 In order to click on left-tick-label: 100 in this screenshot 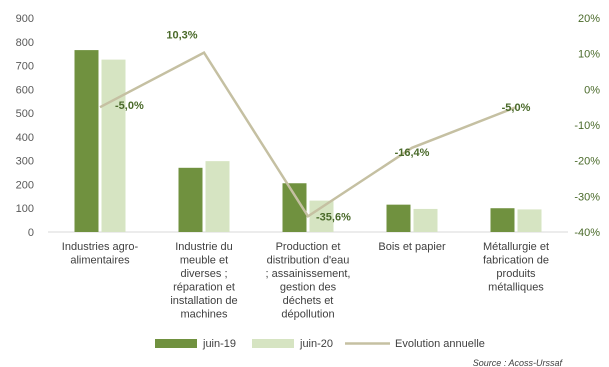, I will do `click(25, 209)`.